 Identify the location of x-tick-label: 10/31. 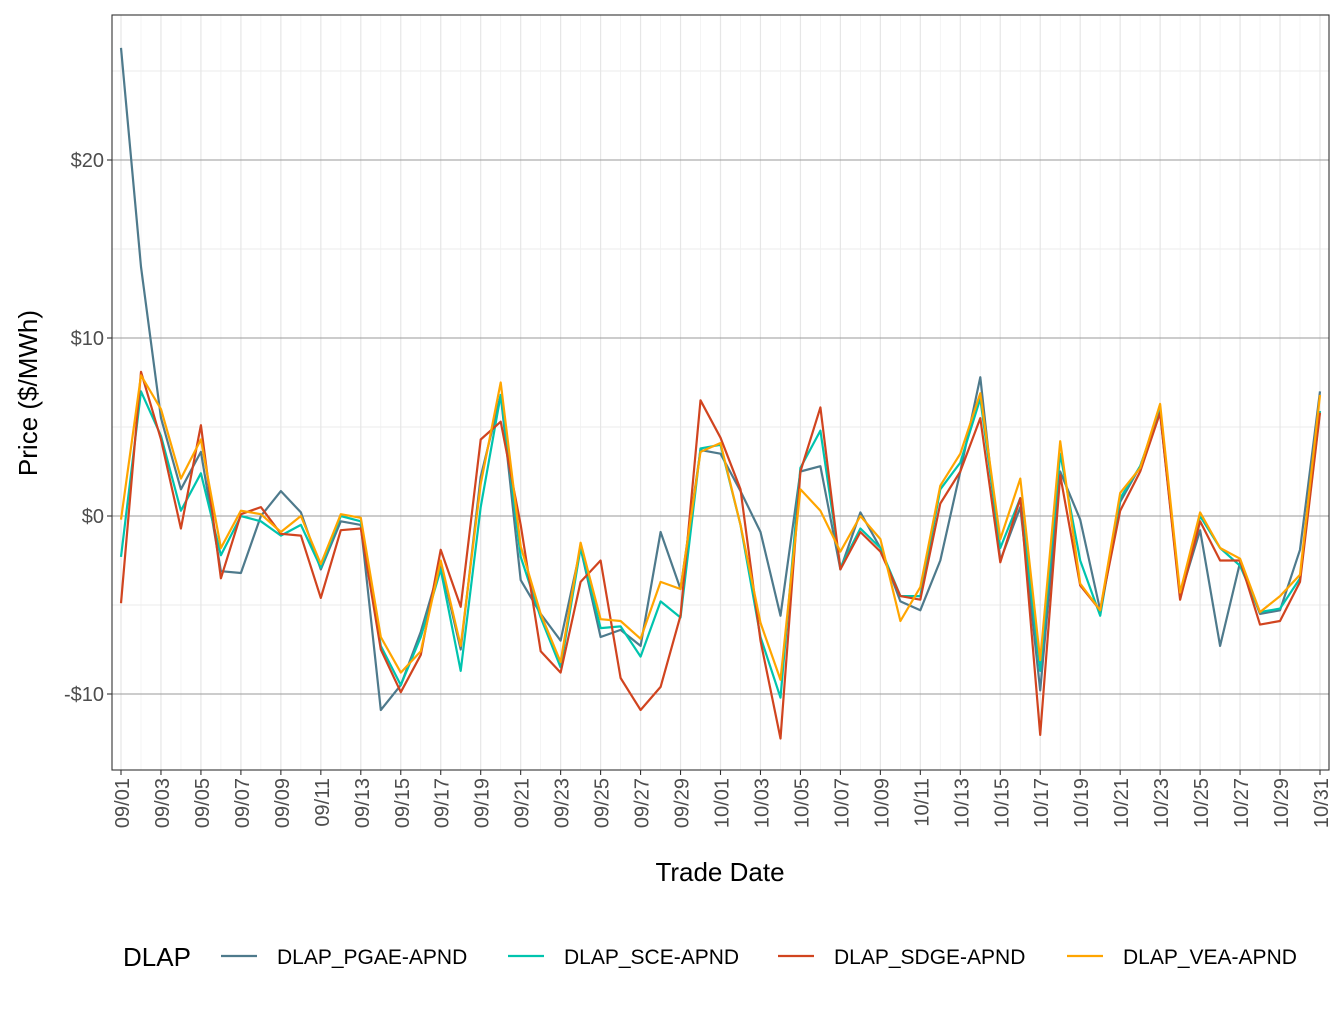
(1322, 803).